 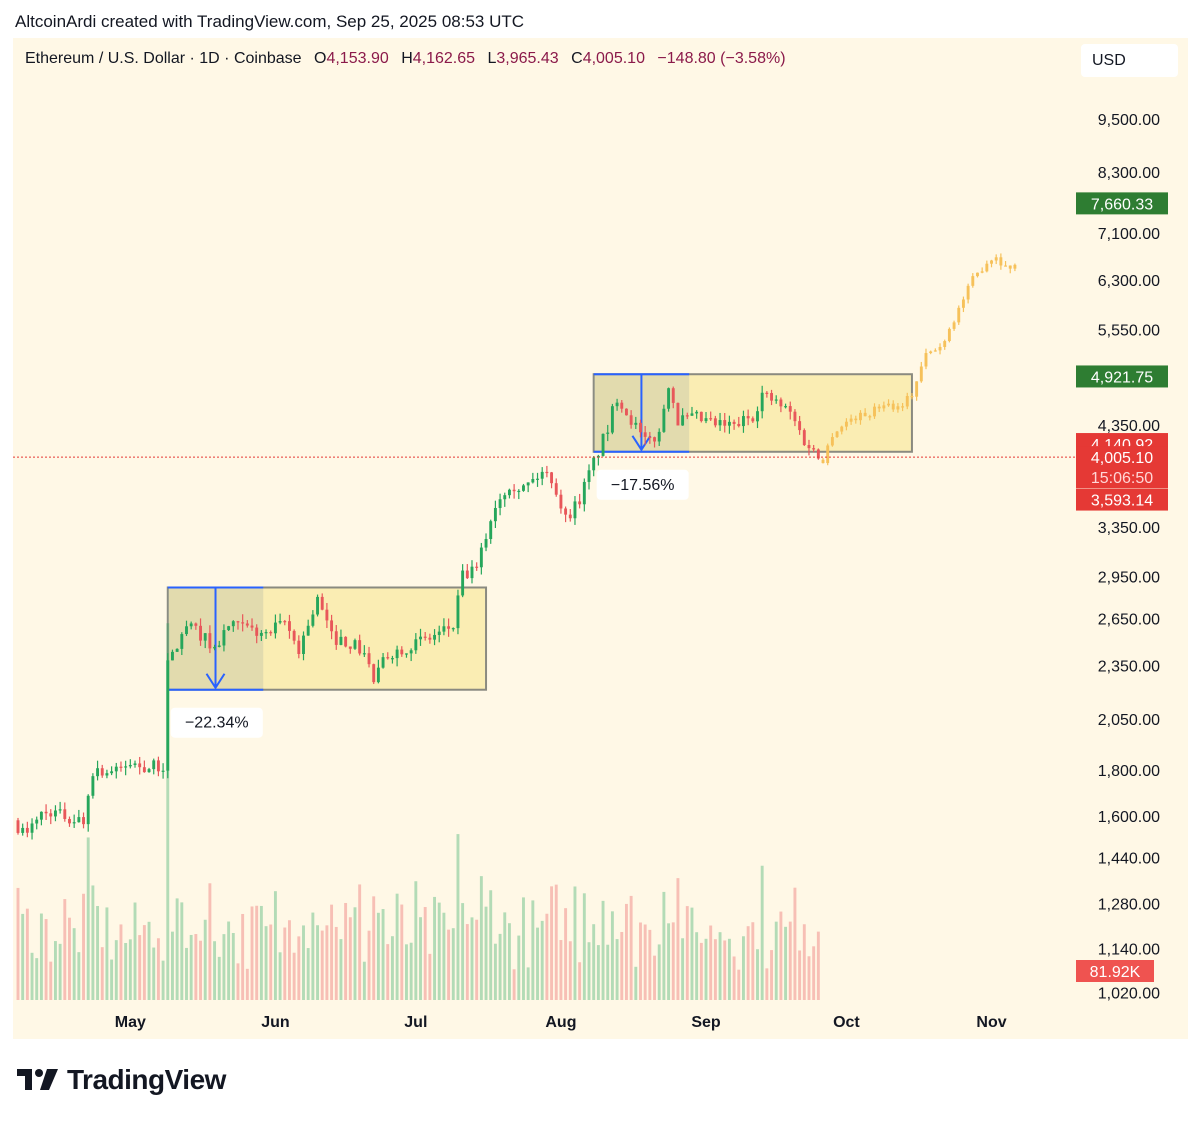 I want to click on measure-label-2: −17.56%, so click(x=642, y=484).